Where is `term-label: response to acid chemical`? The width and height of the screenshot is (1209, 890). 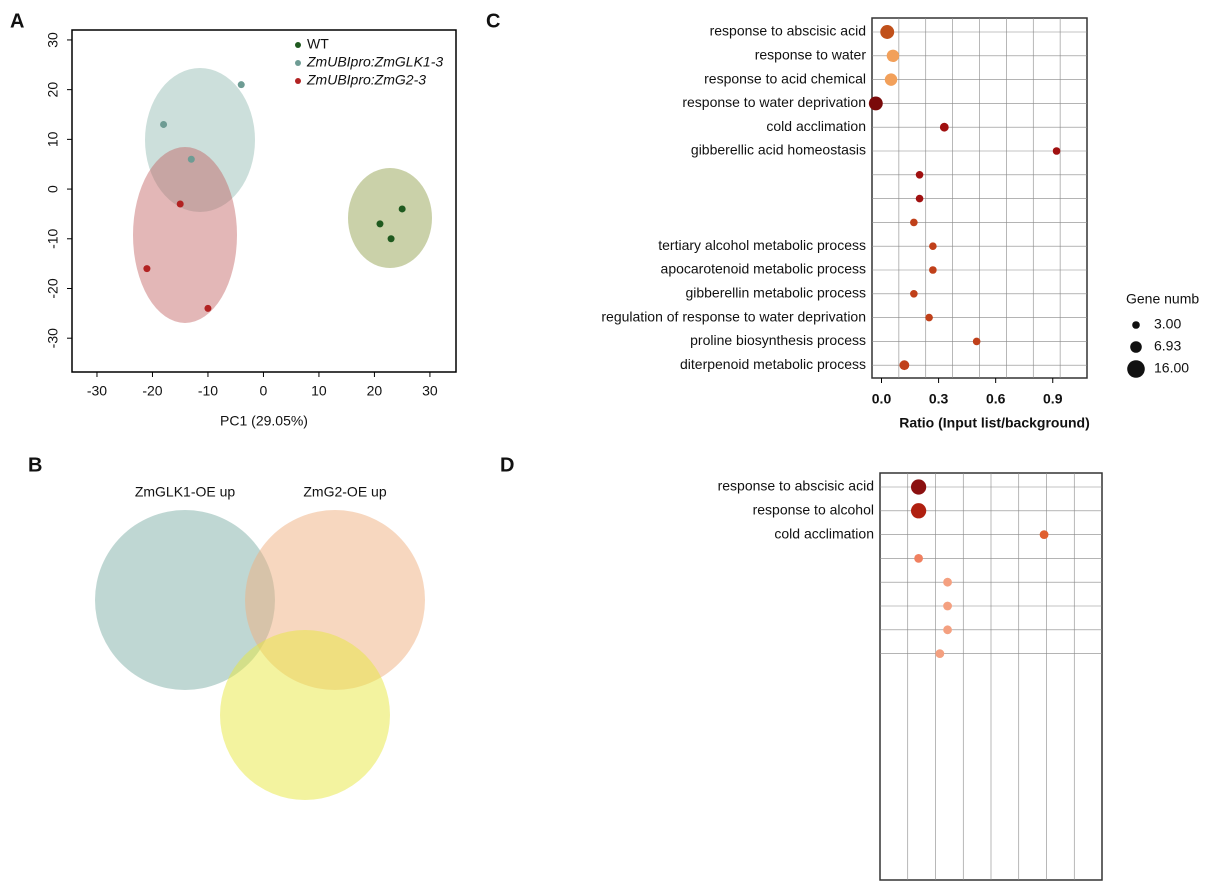
term-label: response to acid chemical is located at coordinates (785, 78).